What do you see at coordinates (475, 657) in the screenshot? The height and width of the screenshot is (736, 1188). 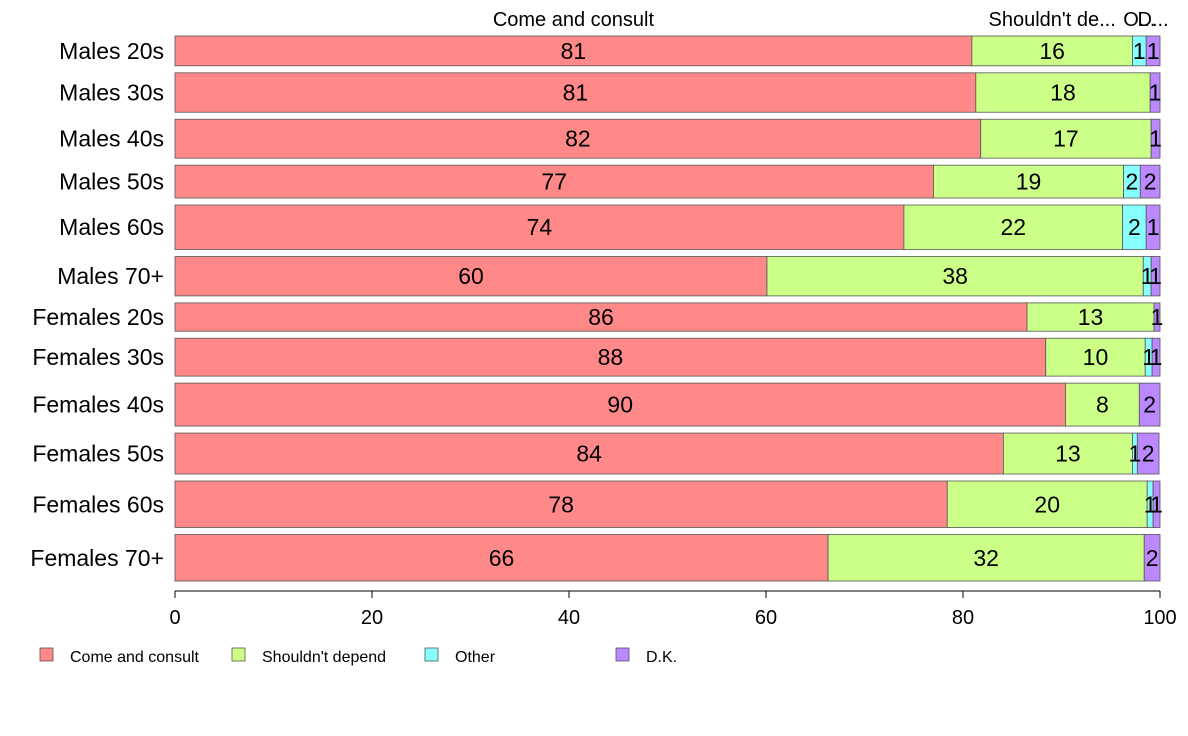 I see `legend-label: Other` at bounding box center [475, 657].